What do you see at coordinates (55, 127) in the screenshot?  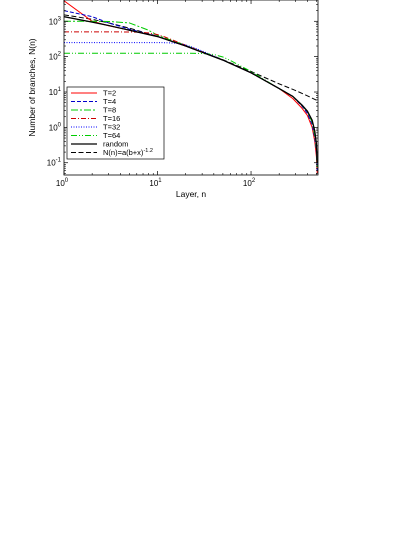 I see `y-tick-label: 10⁰` at bounding box center [55, 127].